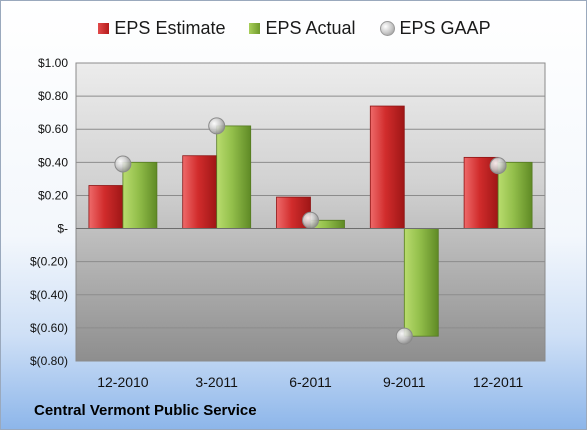  Describe the element at coordinates (49, 328) in the screenshot. I see `y-tick-label: $(0.60)` at that location.